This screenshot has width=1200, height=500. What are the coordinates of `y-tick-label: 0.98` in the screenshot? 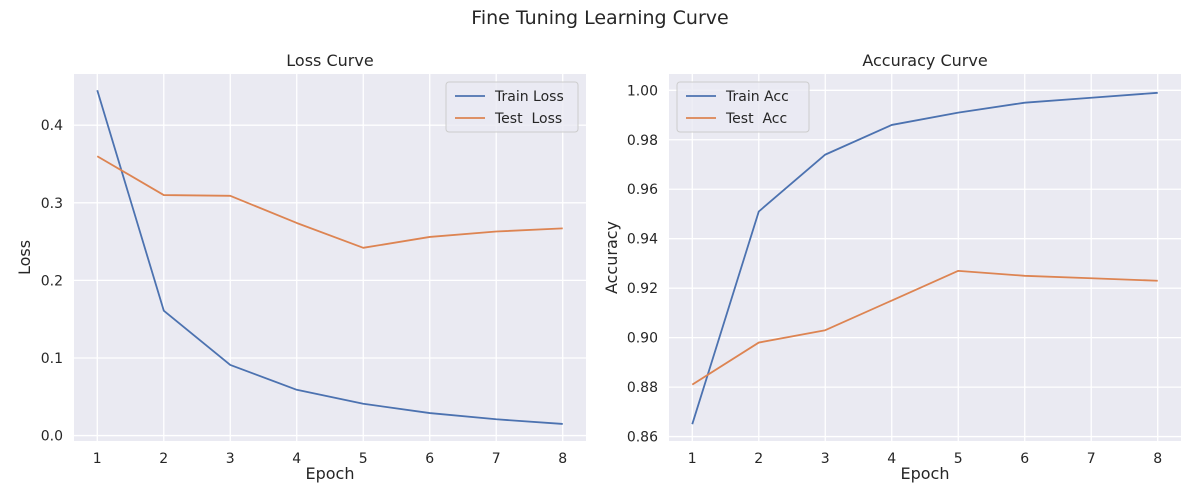 It's located at (642, 141).